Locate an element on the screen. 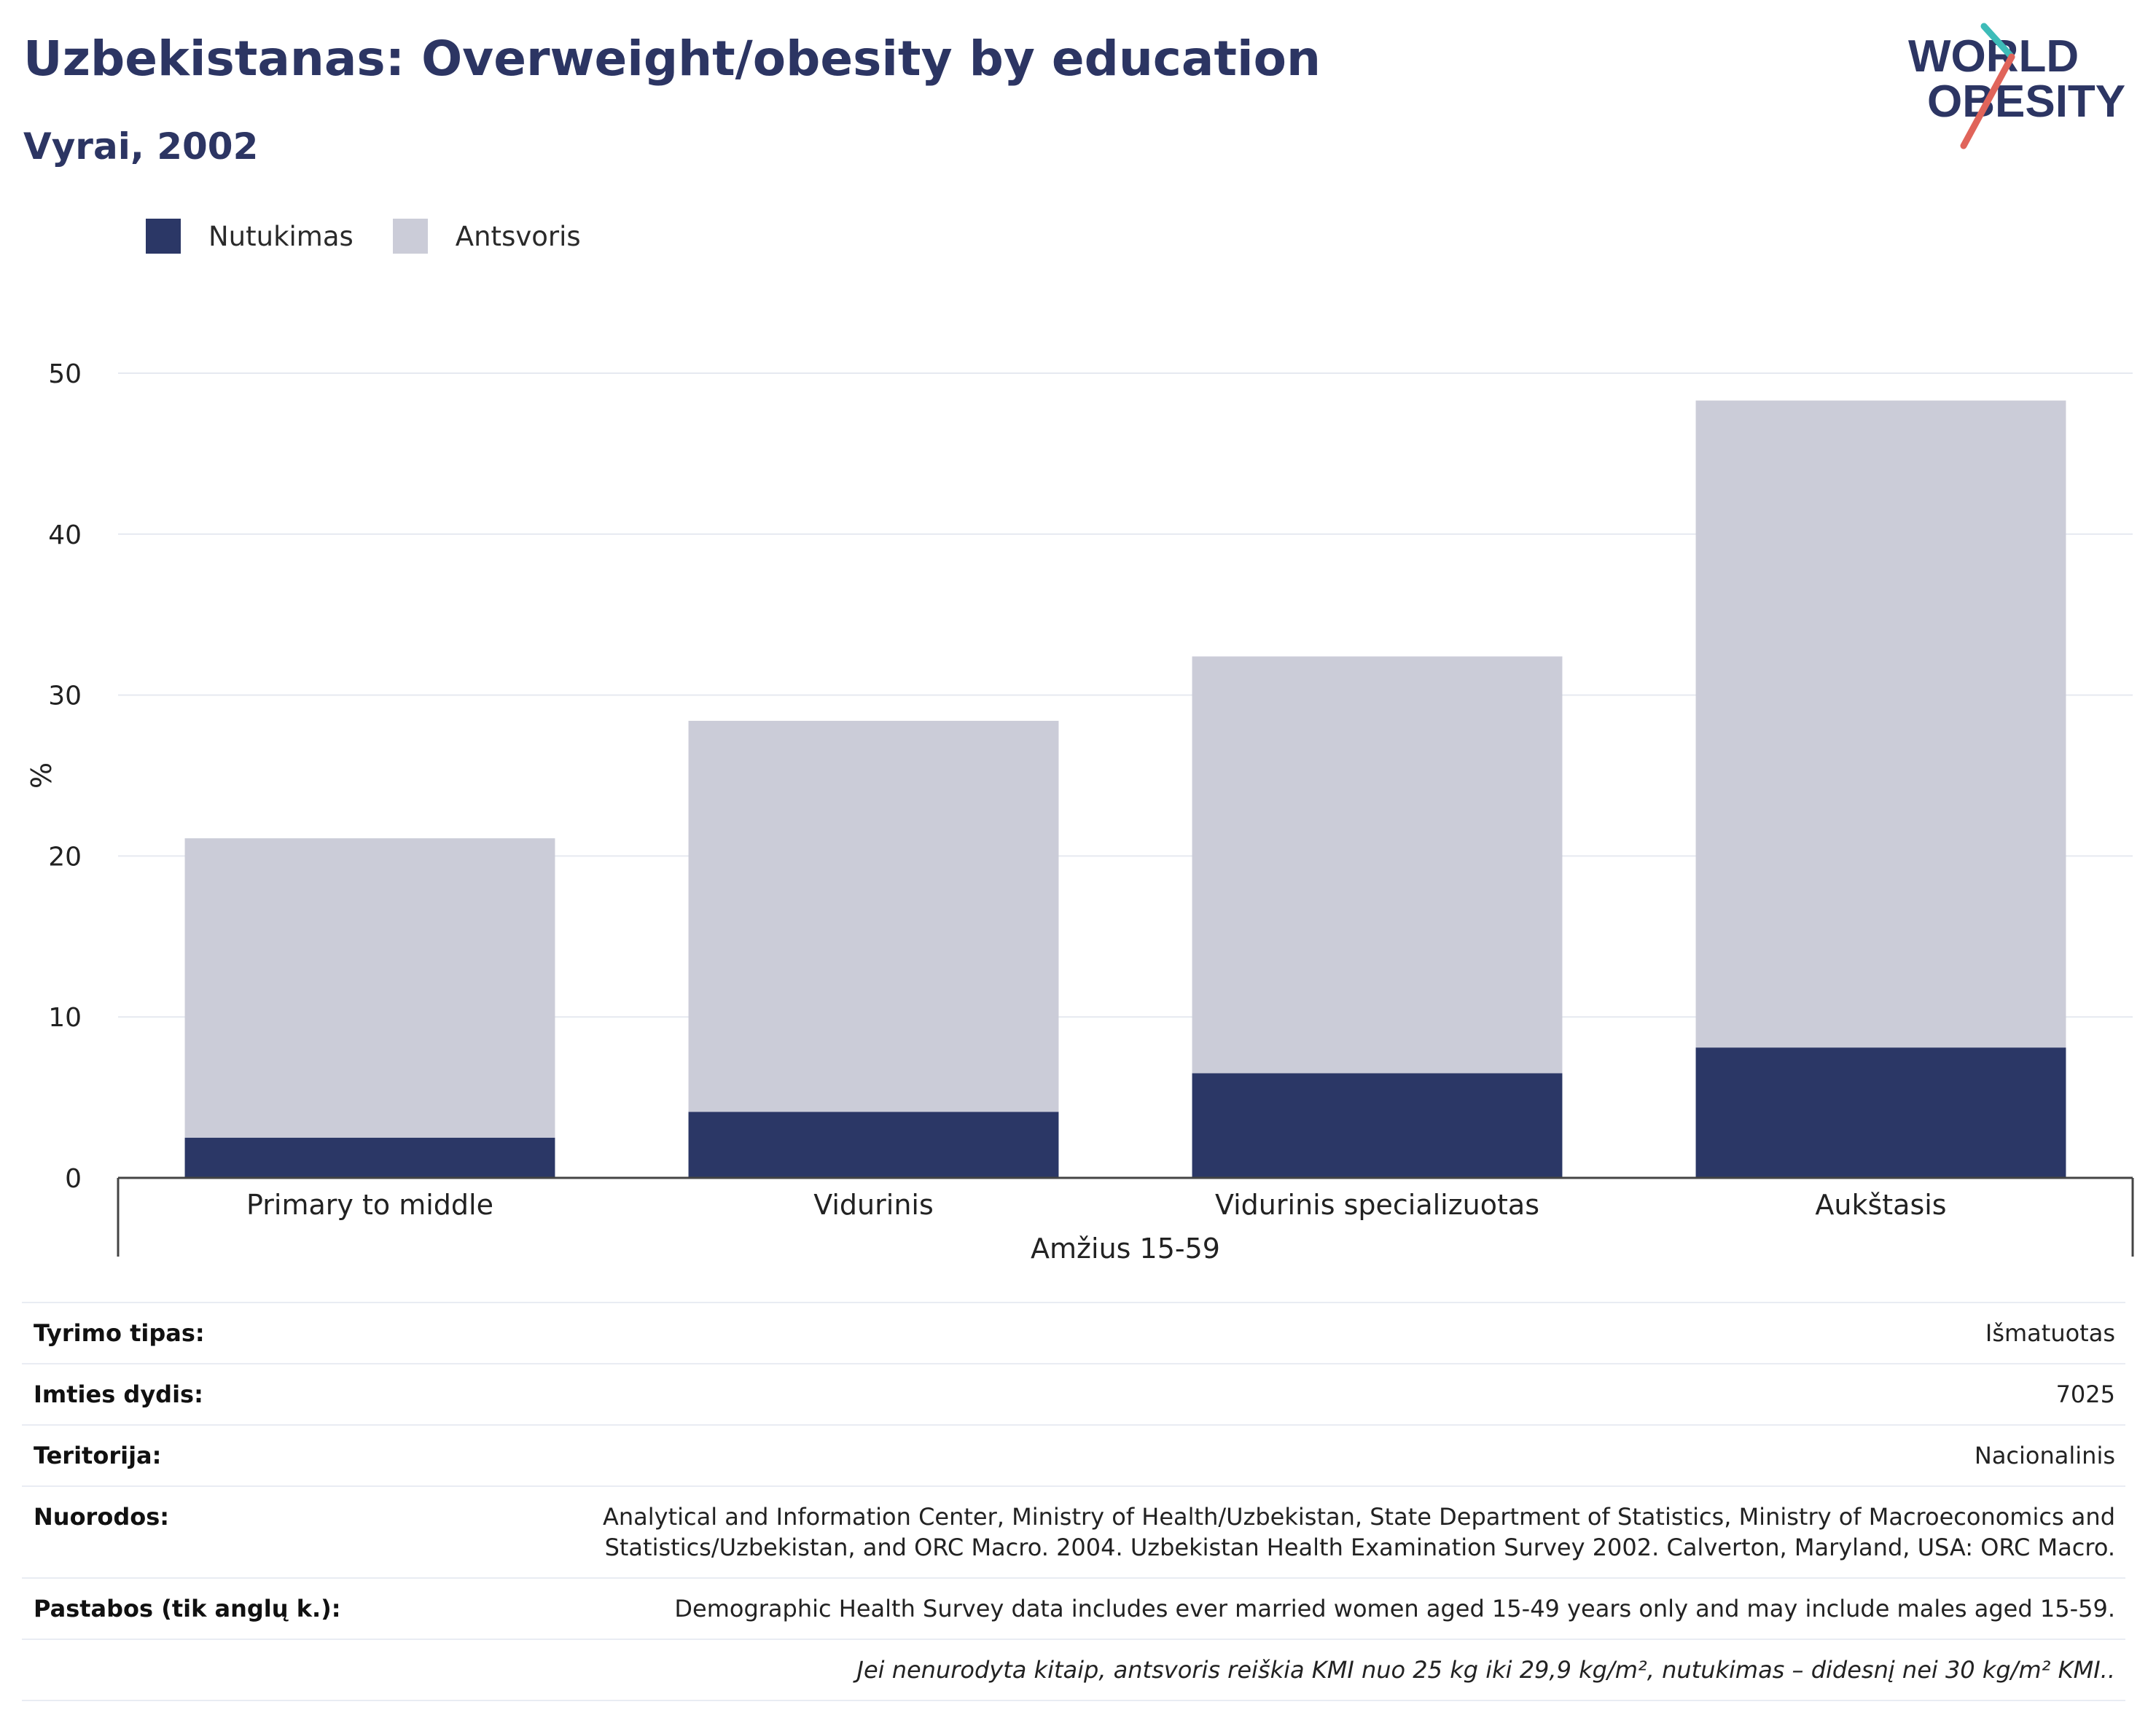  logo-word-obesity: OBESITY is located at coordinates (2026, 102).